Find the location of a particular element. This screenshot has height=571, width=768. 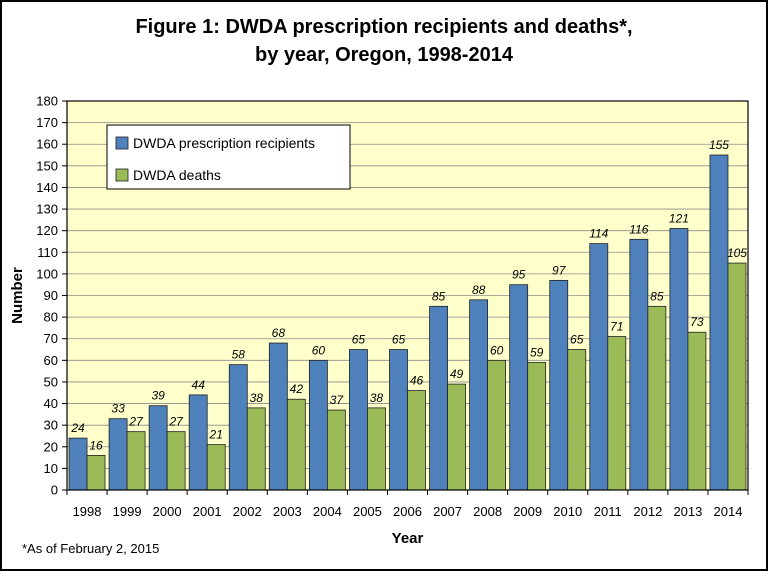

data-label-recipients: 155 is located at coordinates (719, 145).